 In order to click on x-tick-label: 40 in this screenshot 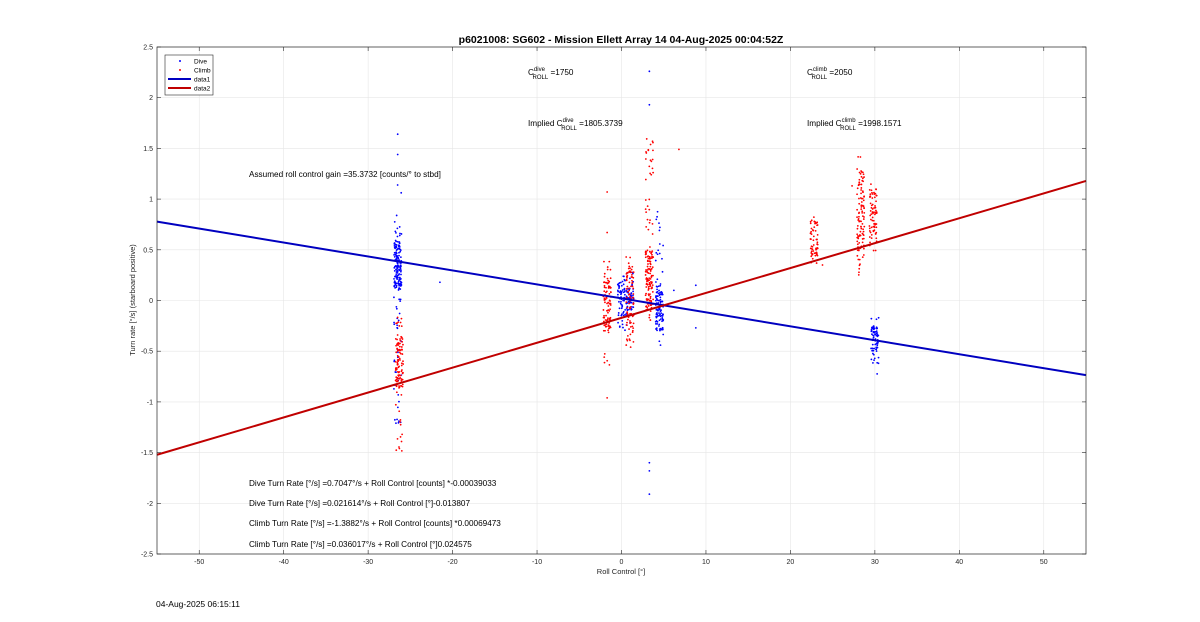, I will do `click(959, 562)`.